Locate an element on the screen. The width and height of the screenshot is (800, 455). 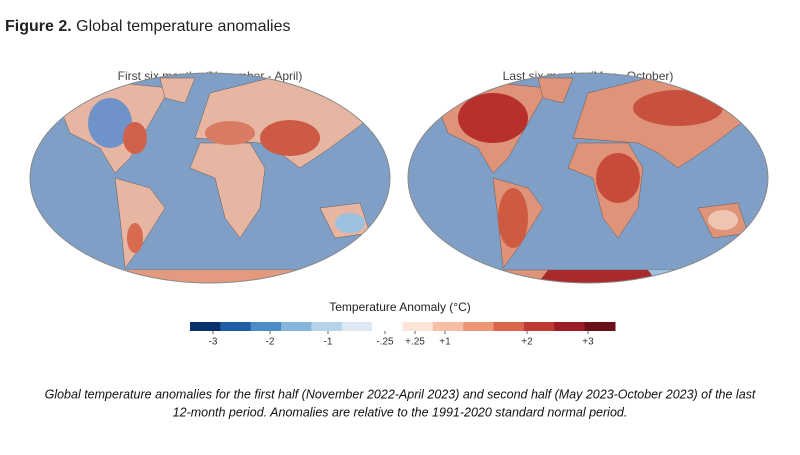
colorbar: -3 -2 -1 -.25 +.25 +1 +2 +3 is located at coordinates (403, 335).